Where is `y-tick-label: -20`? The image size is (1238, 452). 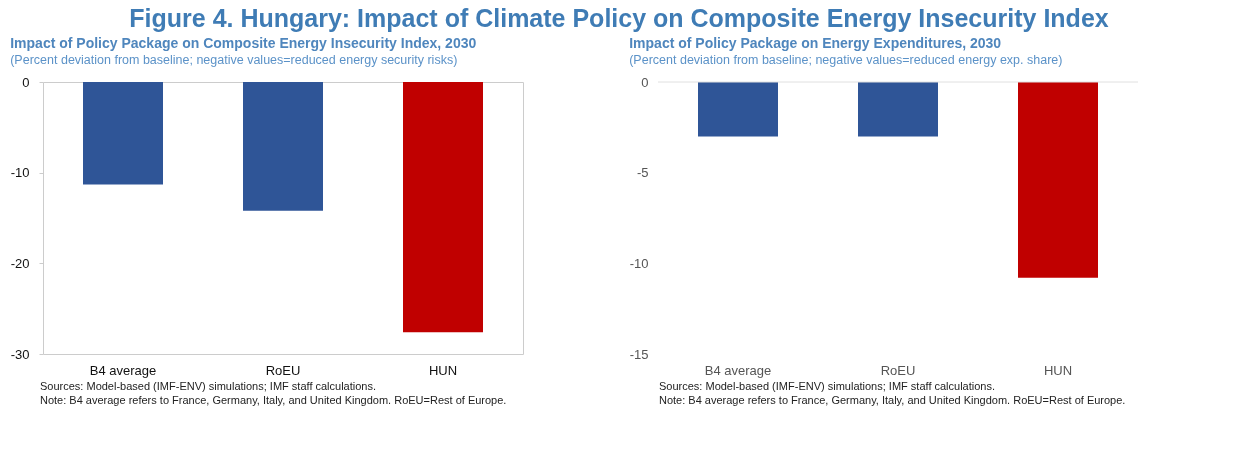
y-tick-label: -20 is located at coordinates (20, 263).